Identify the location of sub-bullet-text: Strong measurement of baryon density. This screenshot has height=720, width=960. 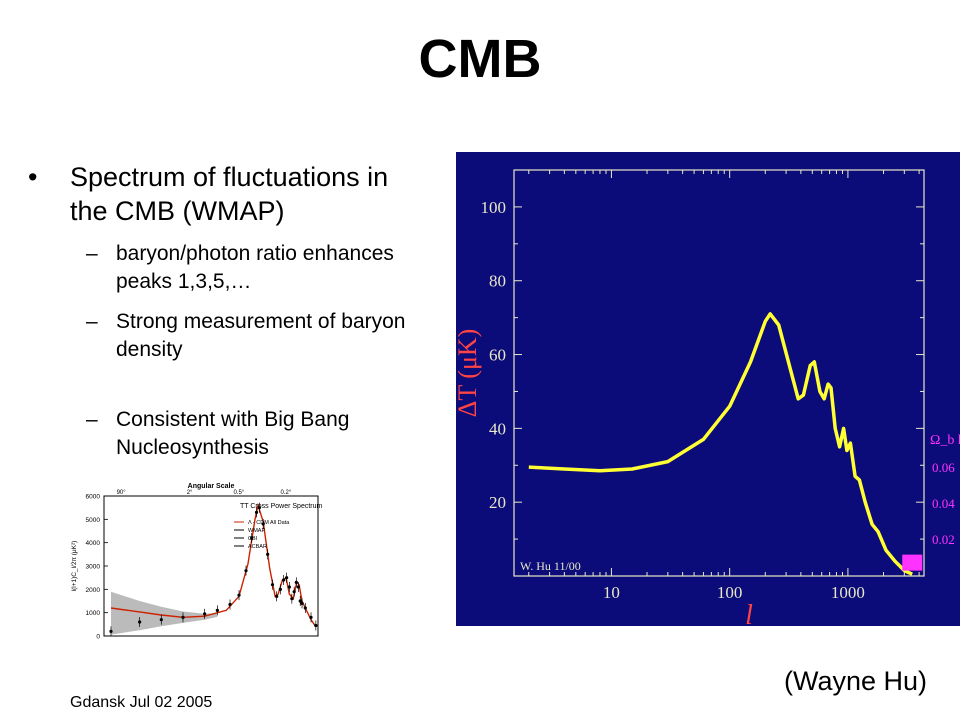
(261, 335).